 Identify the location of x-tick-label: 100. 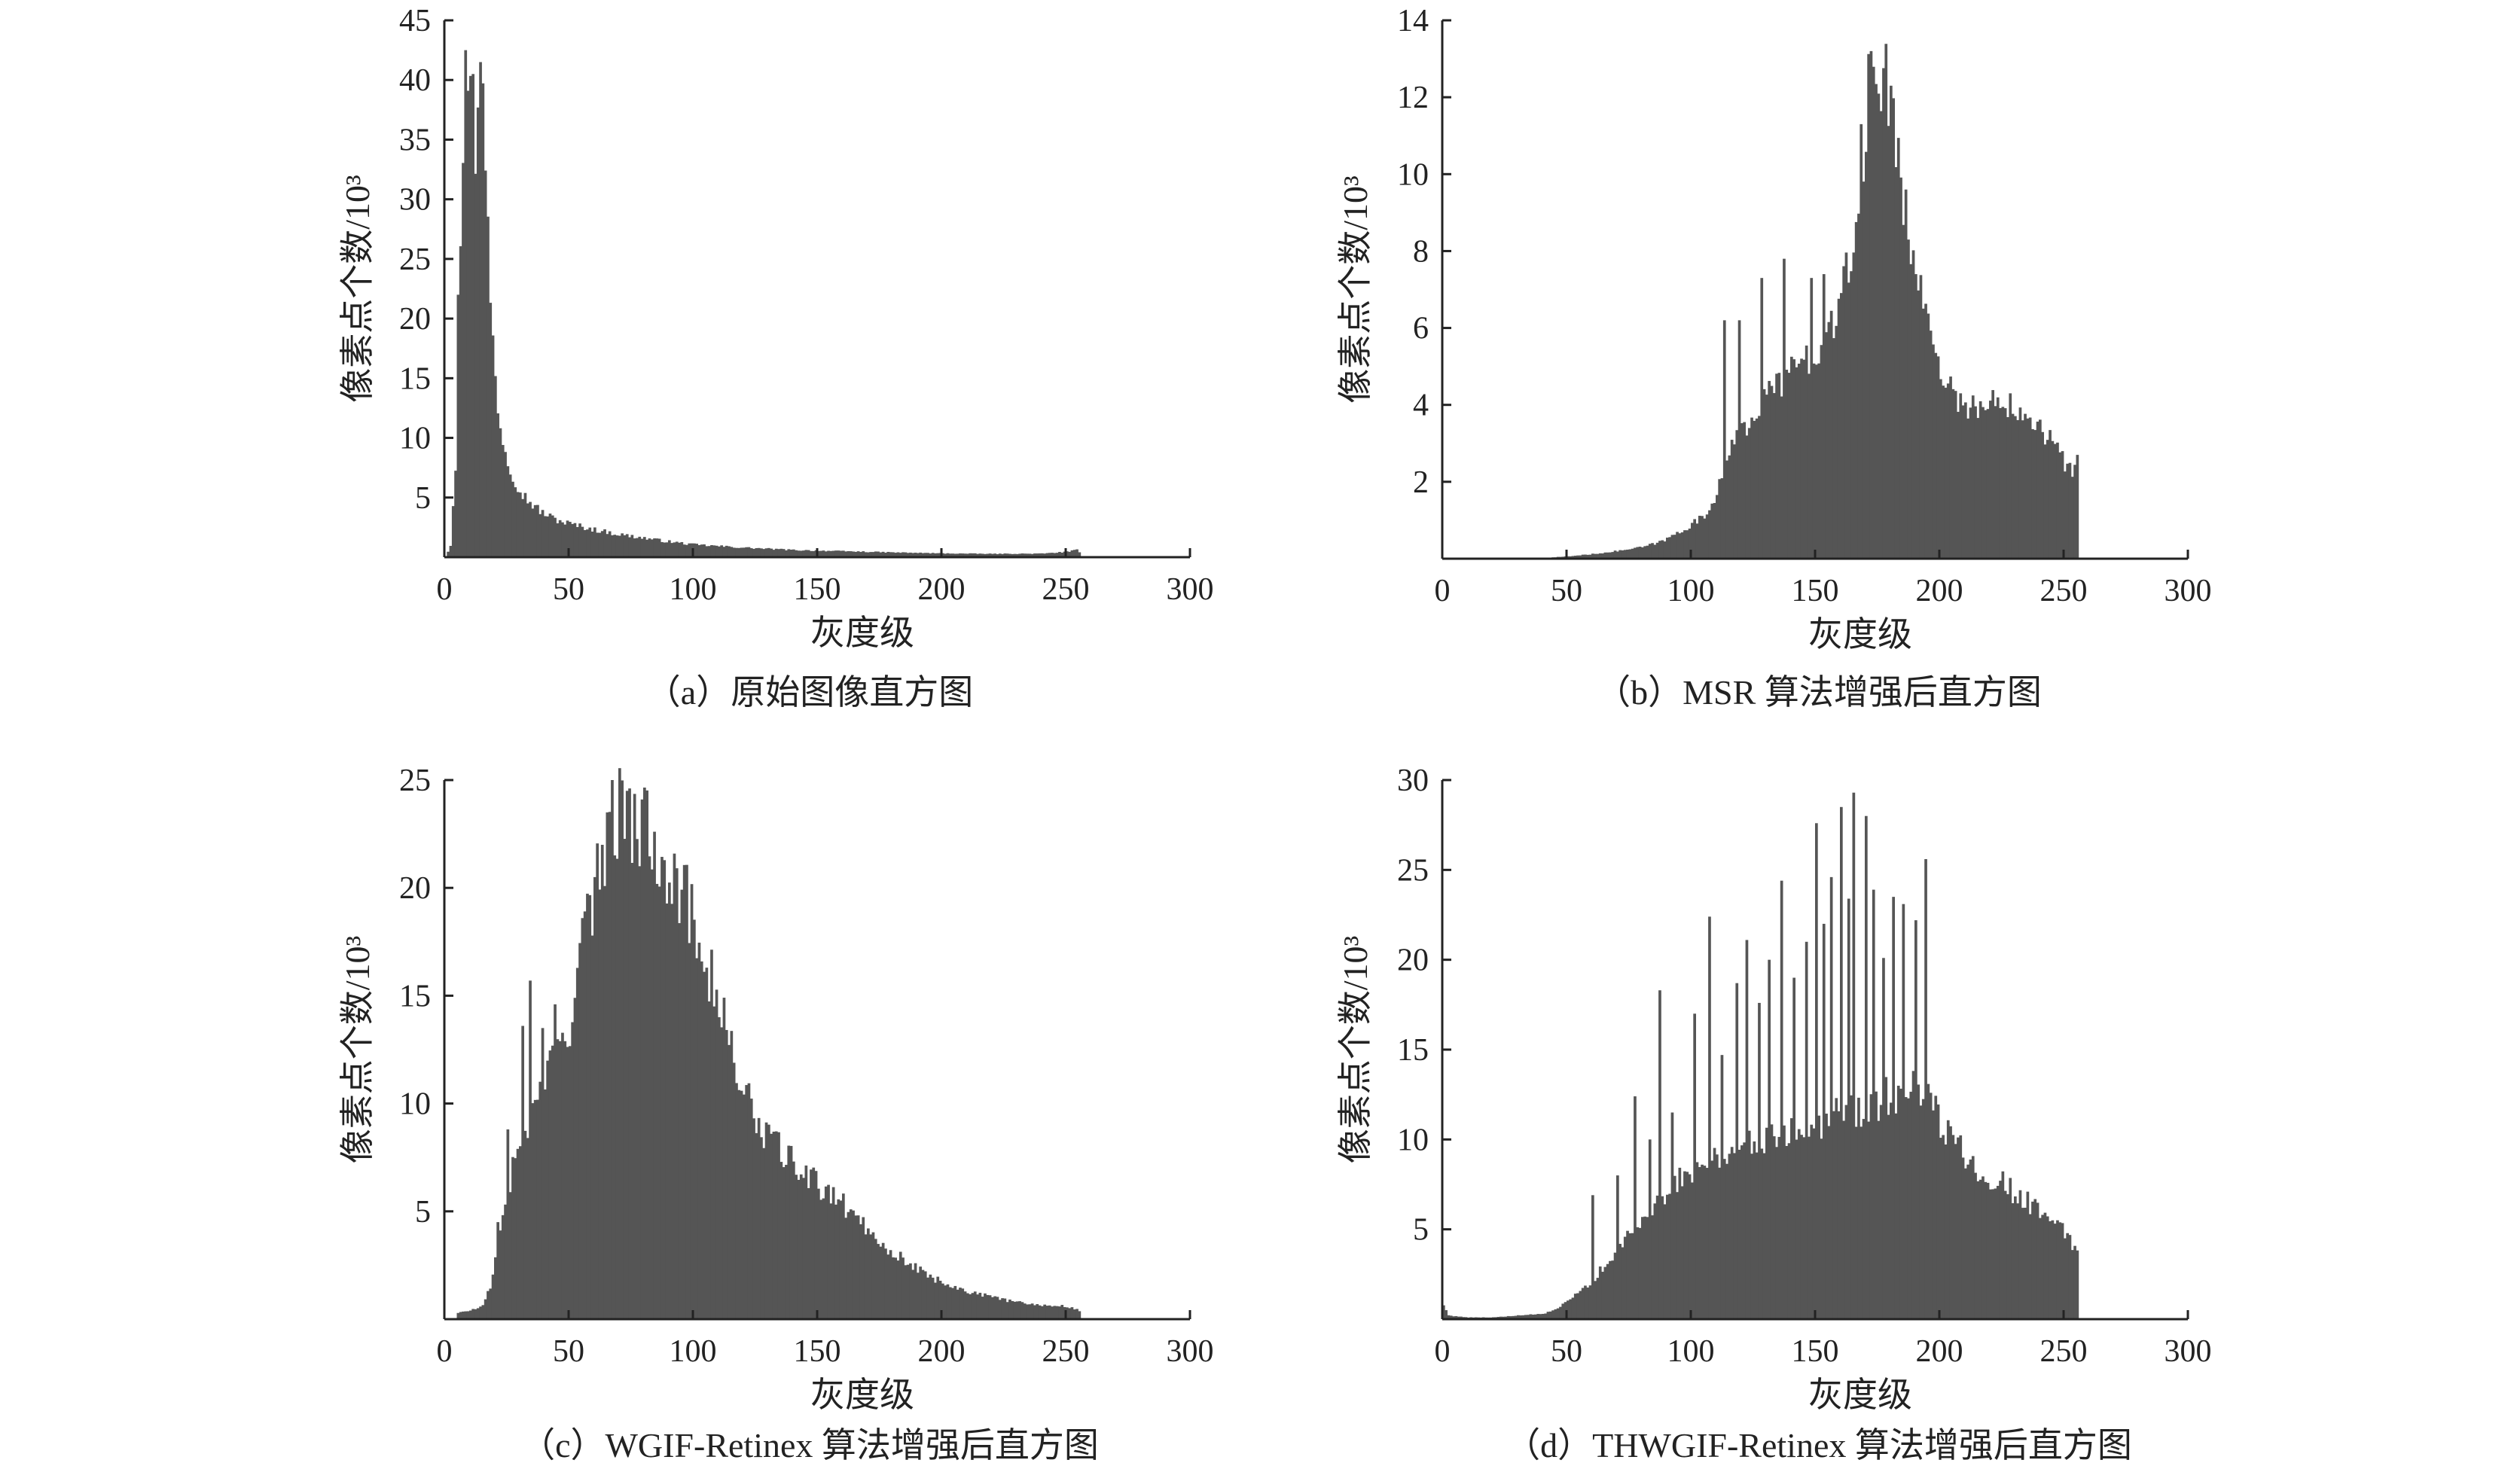
(1691, 1351).